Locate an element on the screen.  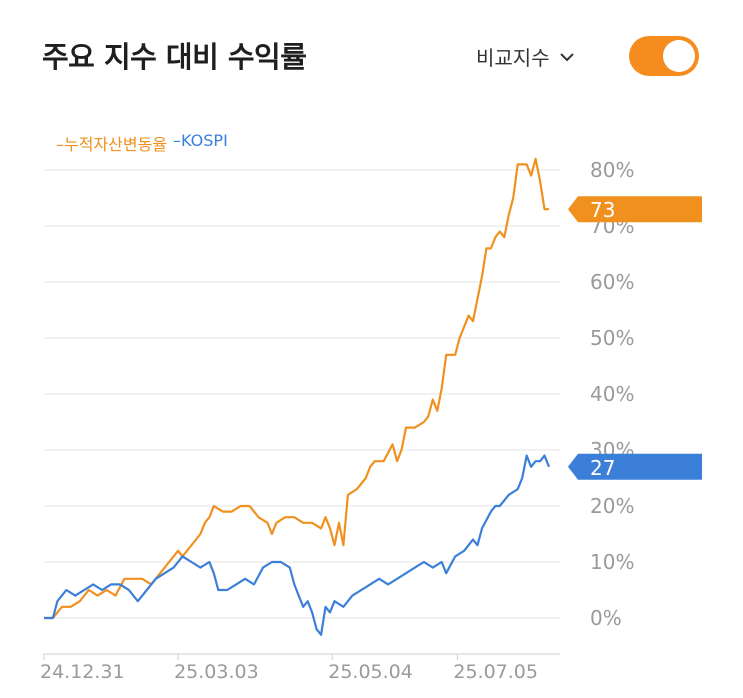
compare-index-toggle is located at coordinates (664, 56).